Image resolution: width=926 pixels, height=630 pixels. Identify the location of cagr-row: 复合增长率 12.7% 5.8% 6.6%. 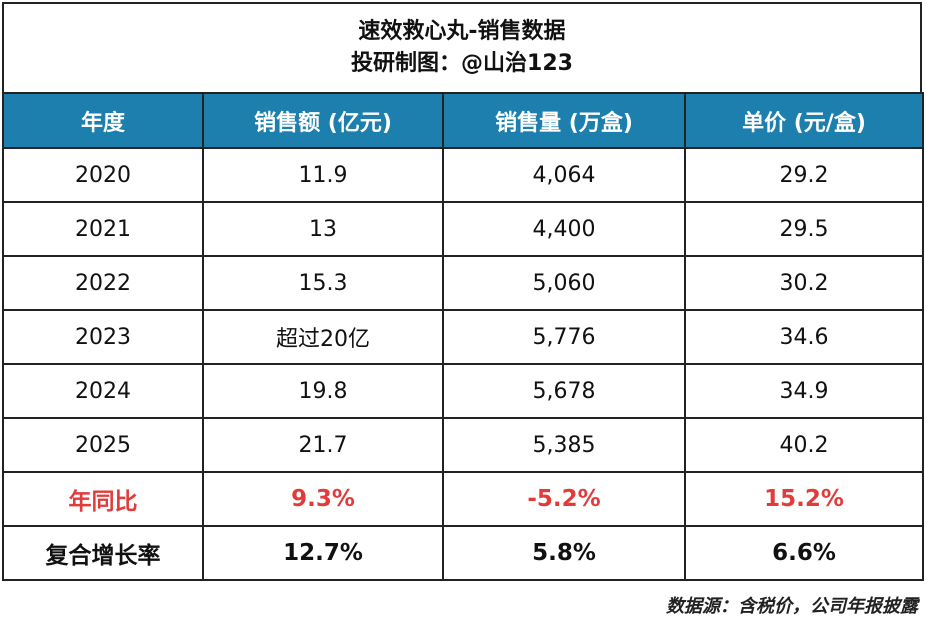
(463, 553).